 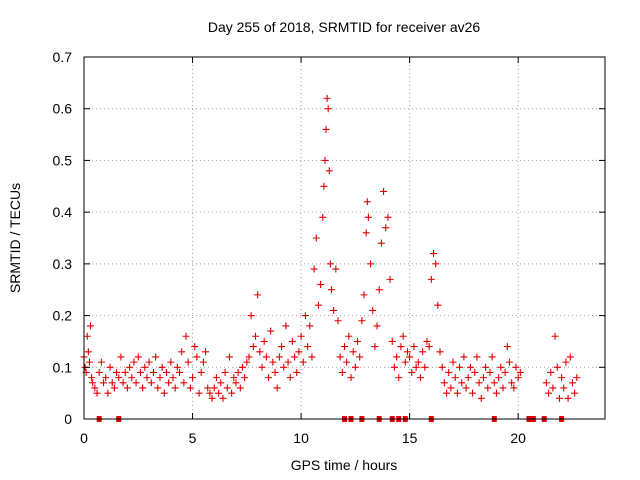 I want to click on y-tick-label: 0.4, so click(x=63, y=212).